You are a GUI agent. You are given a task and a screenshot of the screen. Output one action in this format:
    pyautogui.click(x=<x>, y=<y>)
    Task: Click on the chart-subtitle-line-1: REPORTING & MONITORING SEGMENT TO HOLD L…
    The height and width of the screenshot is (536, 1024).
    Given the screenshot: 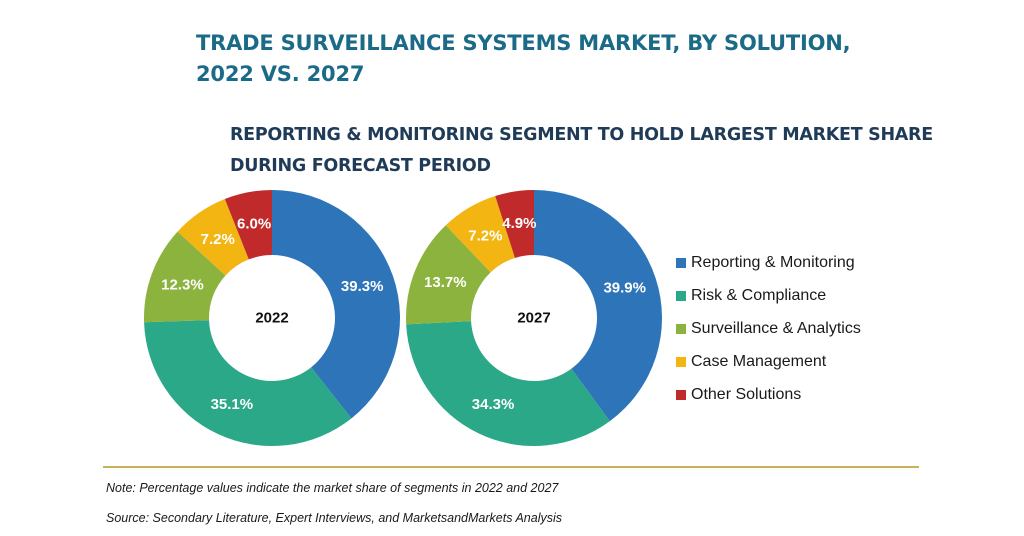 What is the action you would take?
    pyautogui.click(x=581, y=135)
    